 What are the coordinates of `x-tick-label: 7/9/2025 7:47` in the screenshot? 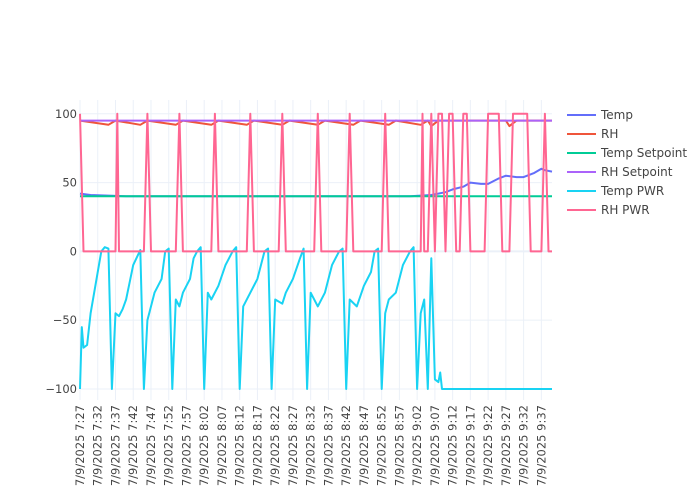 It's located at (151, 445).